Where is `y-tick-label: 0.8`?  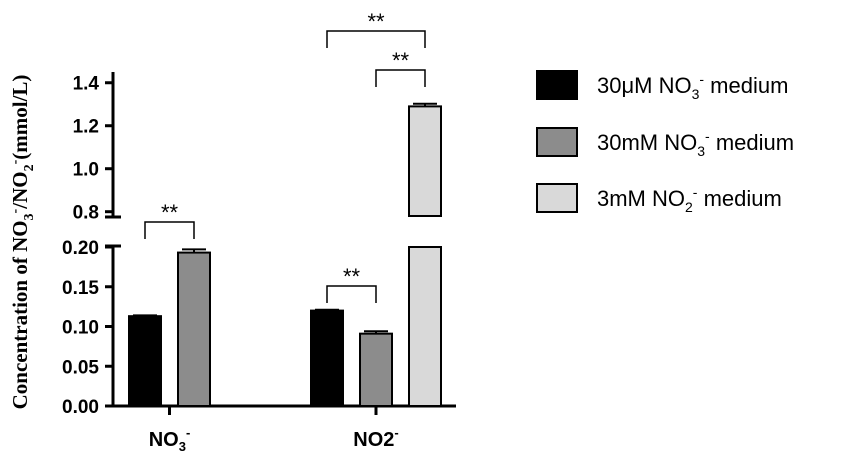 y-tick-label: 0.8 is located at coordinates (86, 213).